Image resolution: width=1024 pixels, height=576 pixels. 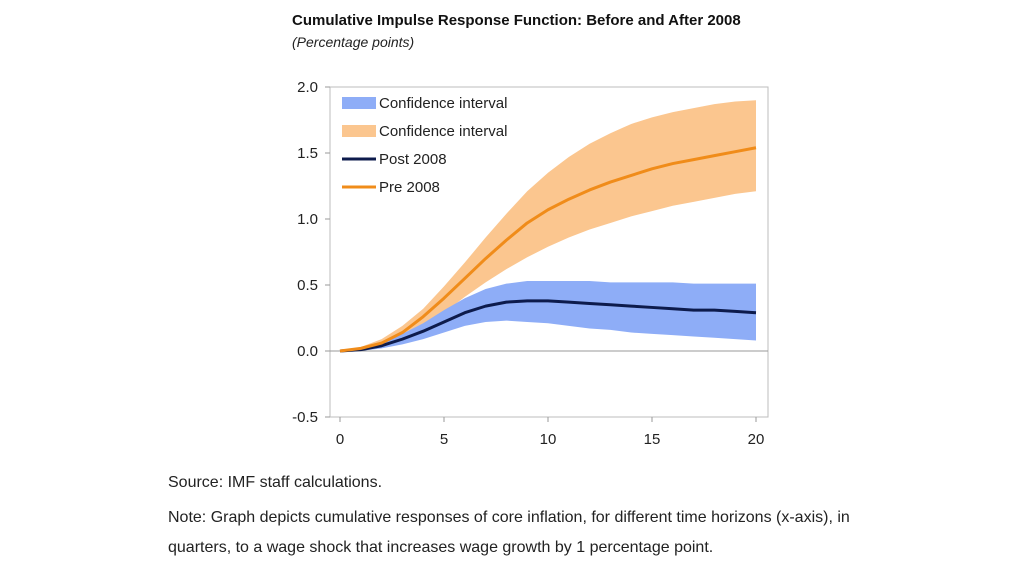 What do you see at coordinates (311, 252) in the screenshot?
I see `y-axis: -0.5 0.0 0.5 1.0 1.5 2.0` at bounding box center [311, 252].